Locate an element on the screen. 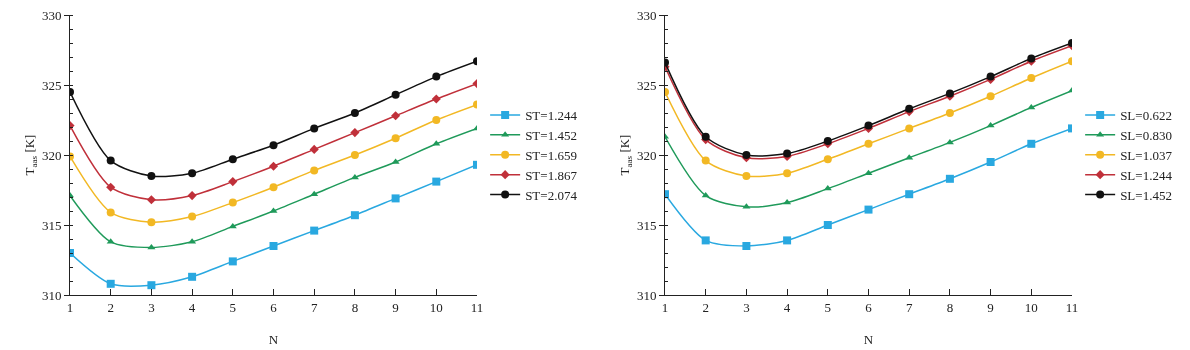 The image size is (1190, 350). legend-label: ST=1.452 is located at coordinates (551, 135).